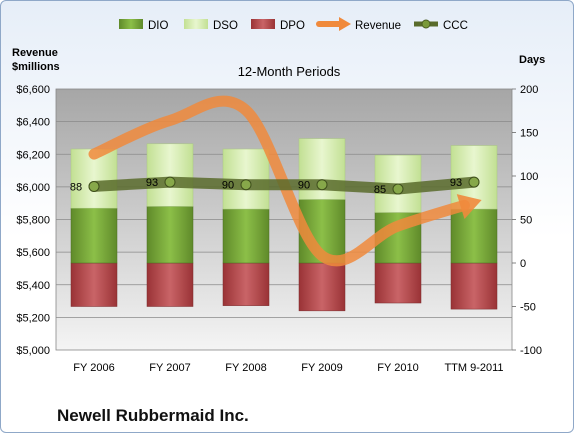 The height and width of the screenshot is (433, 574). Describe the element at coordinates (289, 71) in the screenshot. I see `chart-title: 12-Month Periods` at that location.